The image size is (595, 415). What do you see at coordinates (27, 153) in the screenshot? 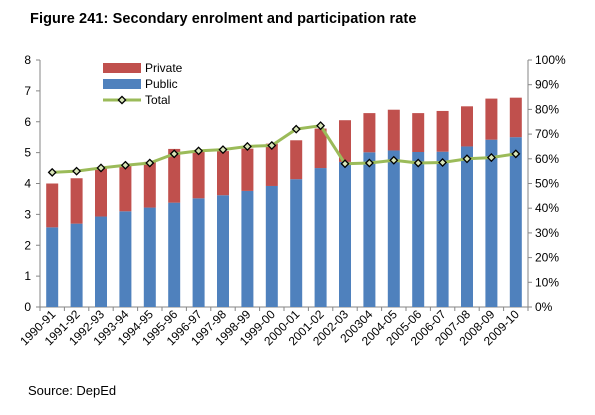
I see `left-tick-label: 5` at bounding box center [27, 153].